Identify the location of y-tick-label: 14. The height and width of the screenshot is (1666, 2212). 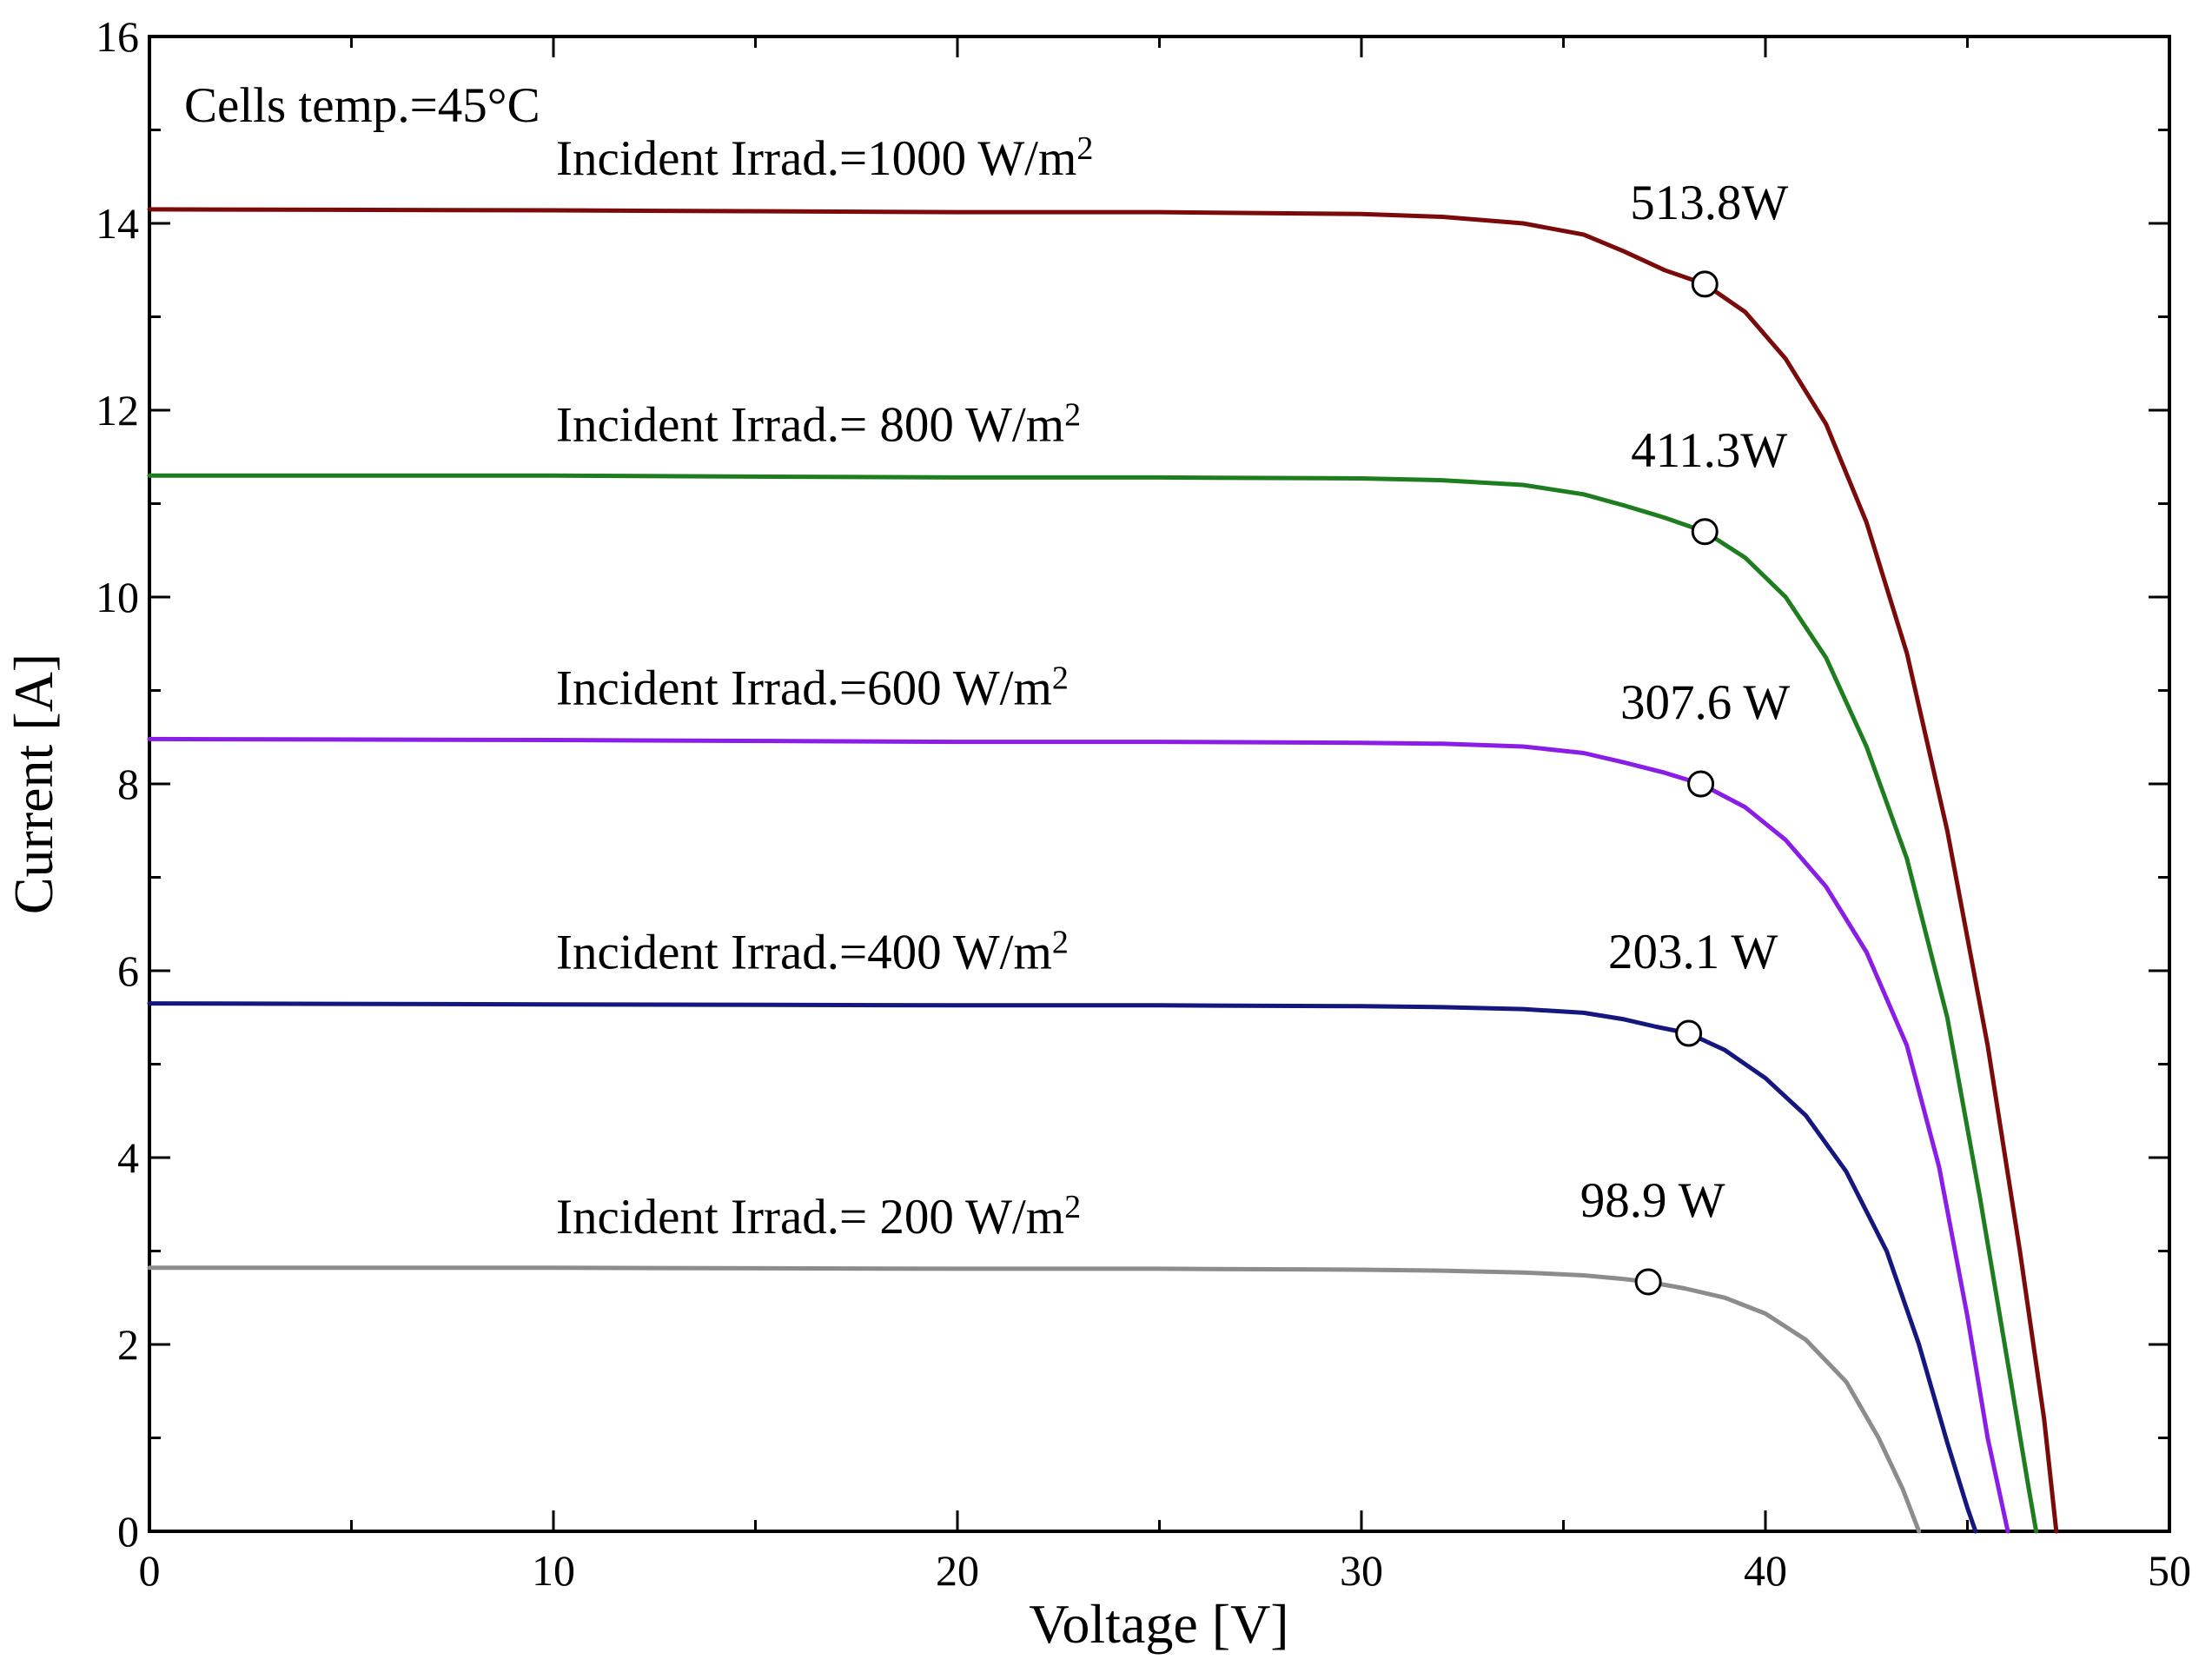
(118, 223).